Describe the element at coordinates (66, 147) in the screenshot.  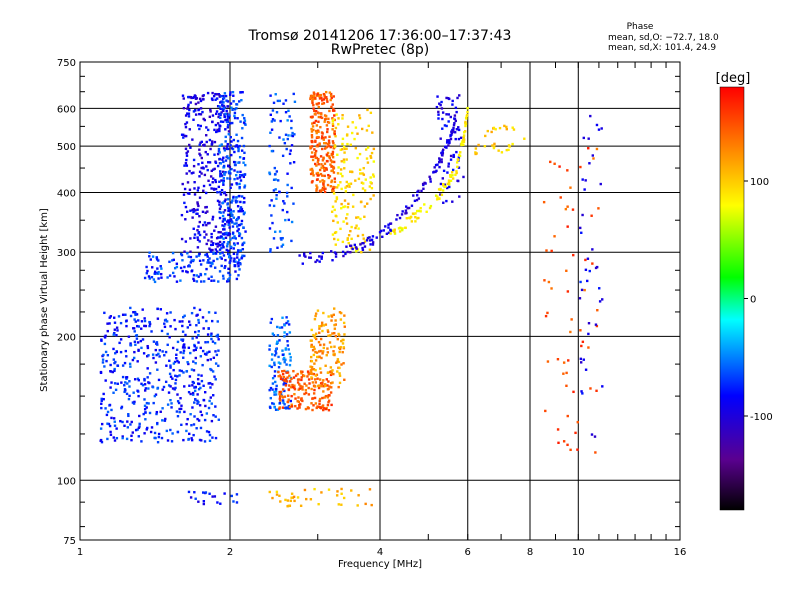
I see `y-tick-label: 500` at that location.